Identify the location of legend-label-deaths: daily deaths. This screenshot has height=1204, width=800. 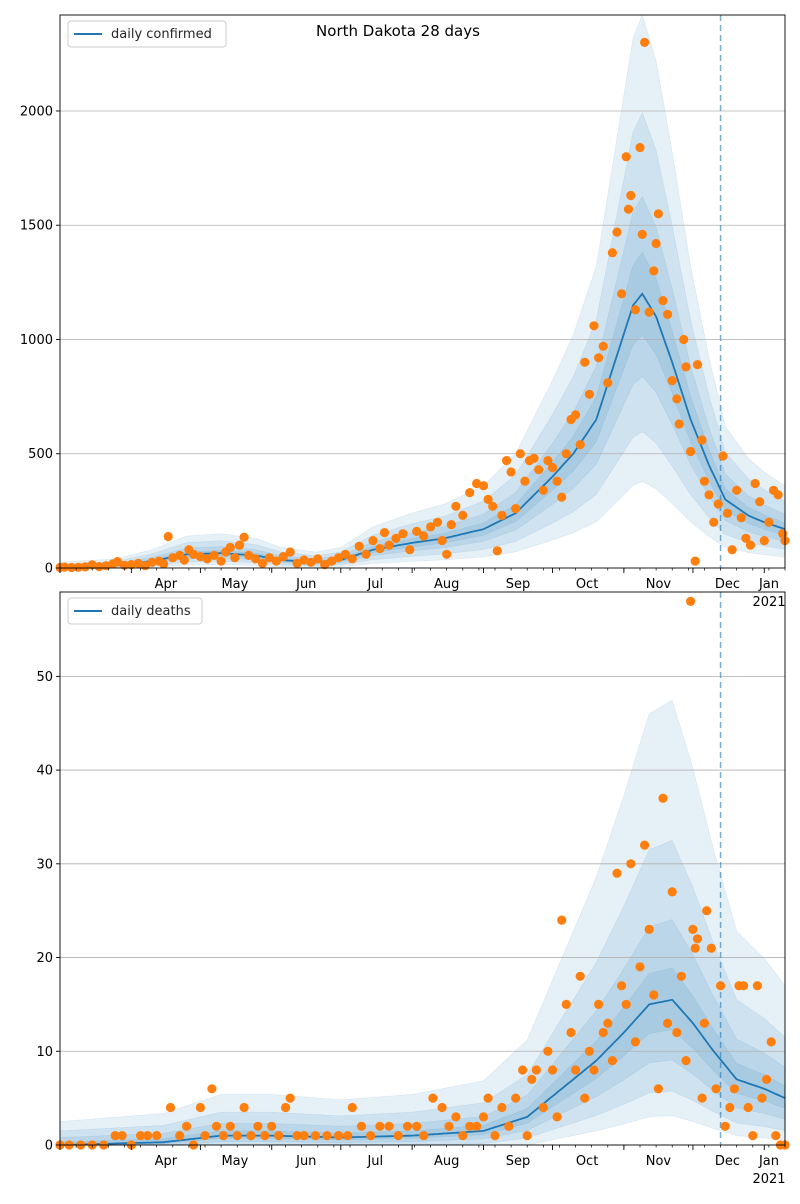
(151, 611).